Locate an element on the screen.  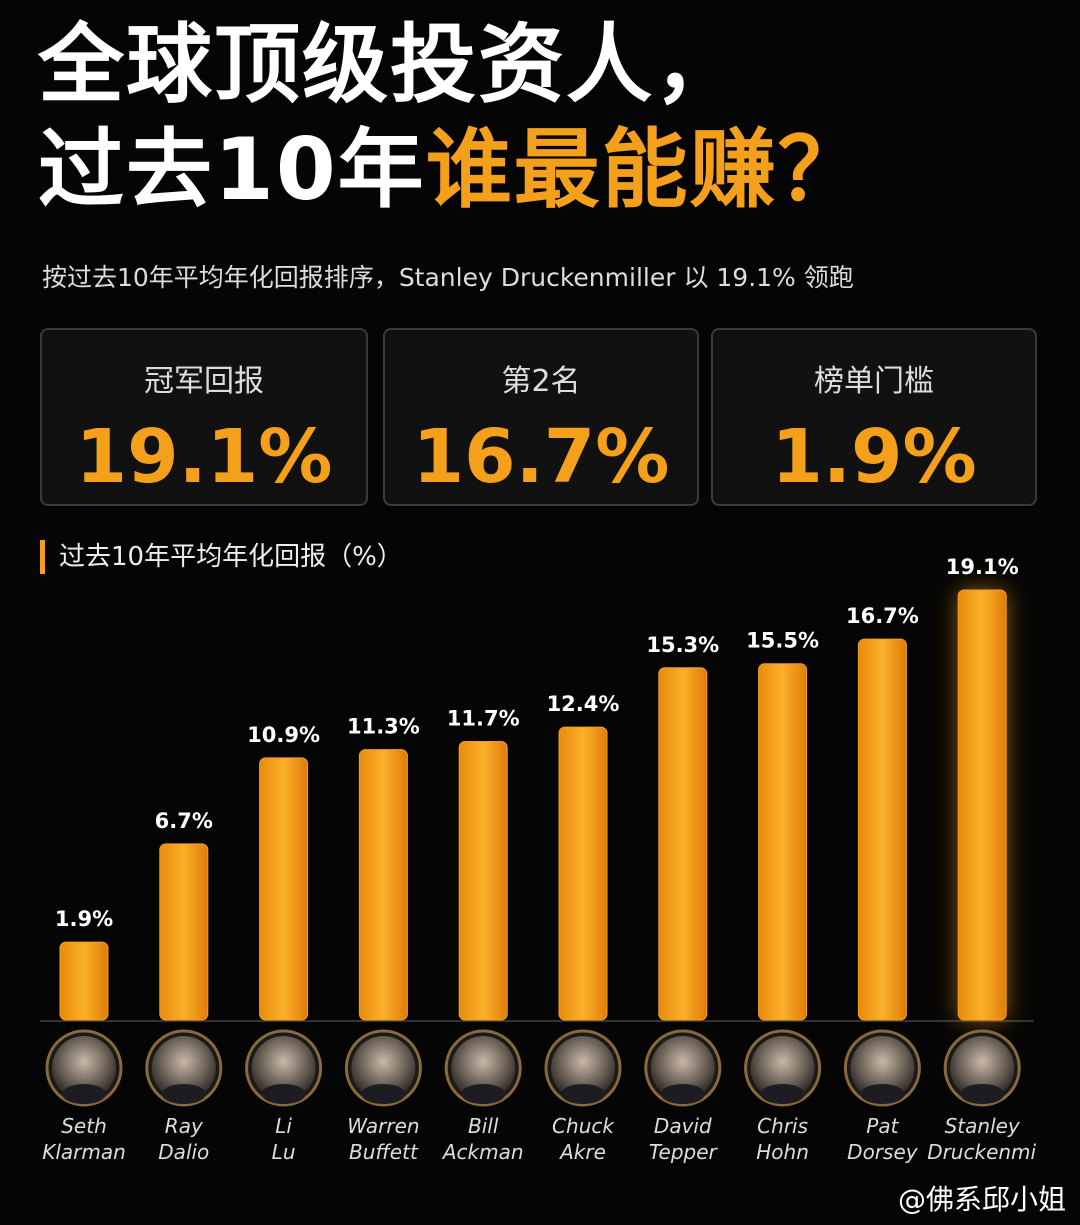
category-label: Chris Hohn is located at coordinates (782, 1139).